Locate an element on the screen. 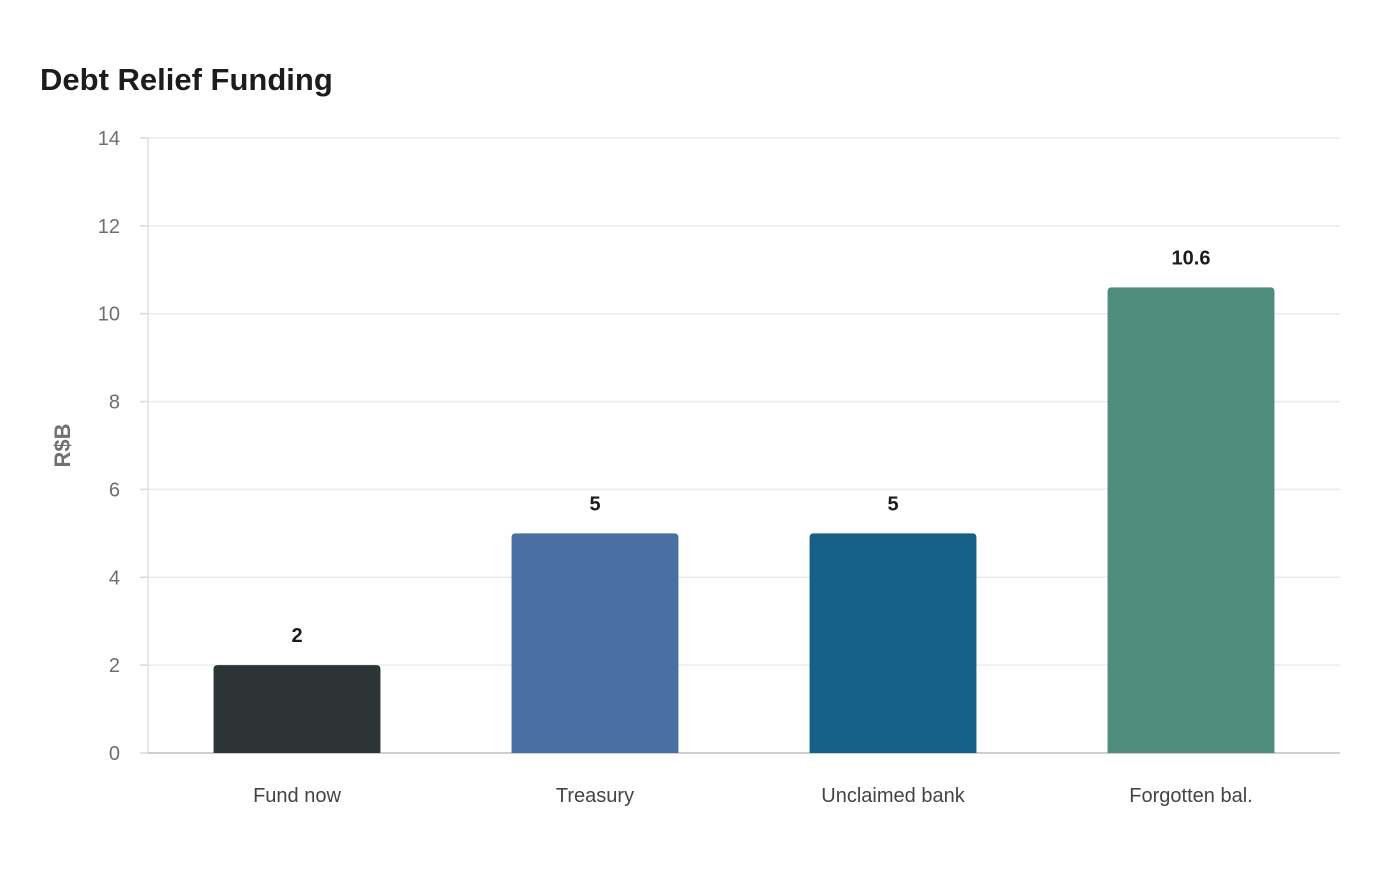 The image size is (1400, 880). x-tick-label: Treasury is located at coordinates (595, 796).